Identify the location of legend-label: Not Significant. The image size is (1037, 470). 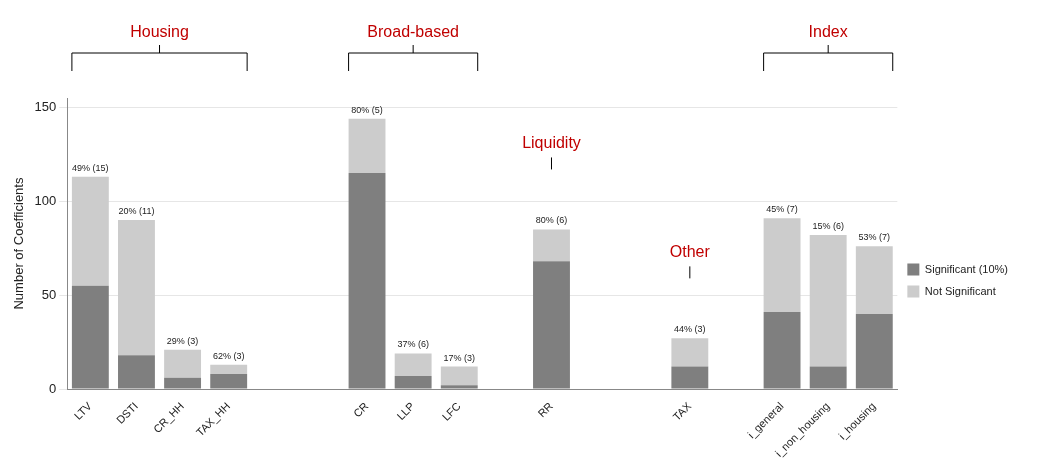
(960, 290).